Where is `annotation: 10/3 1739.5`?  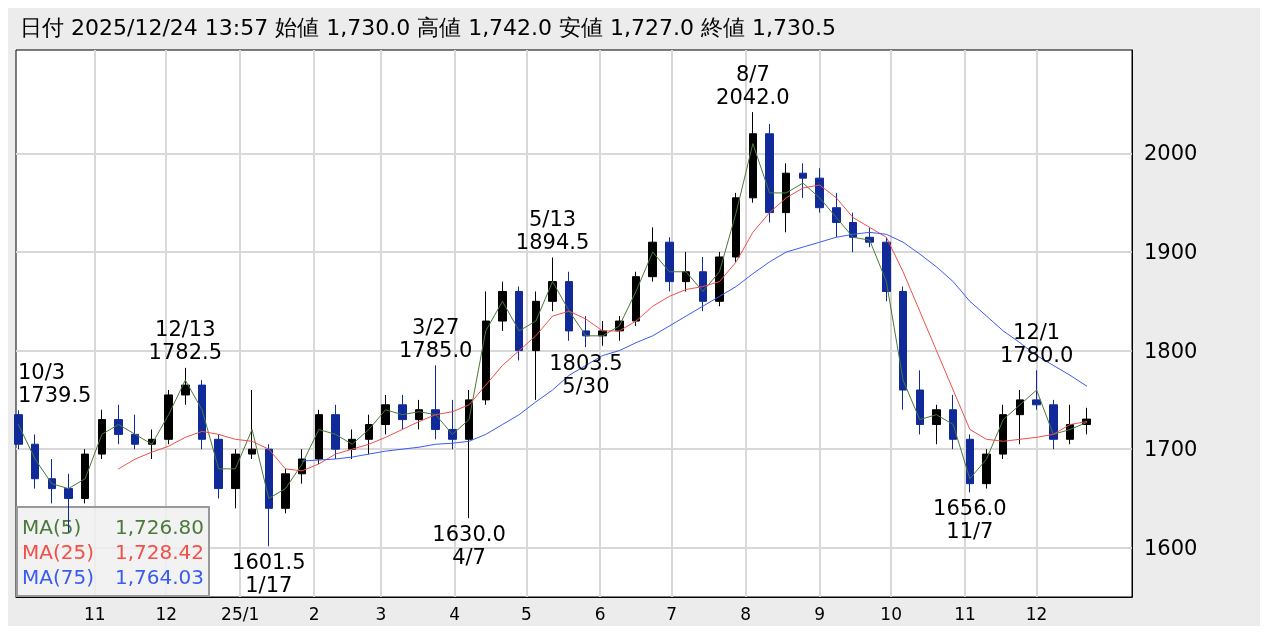
annotation: 10/3 1739.5 is located at coordinates (55, 383).